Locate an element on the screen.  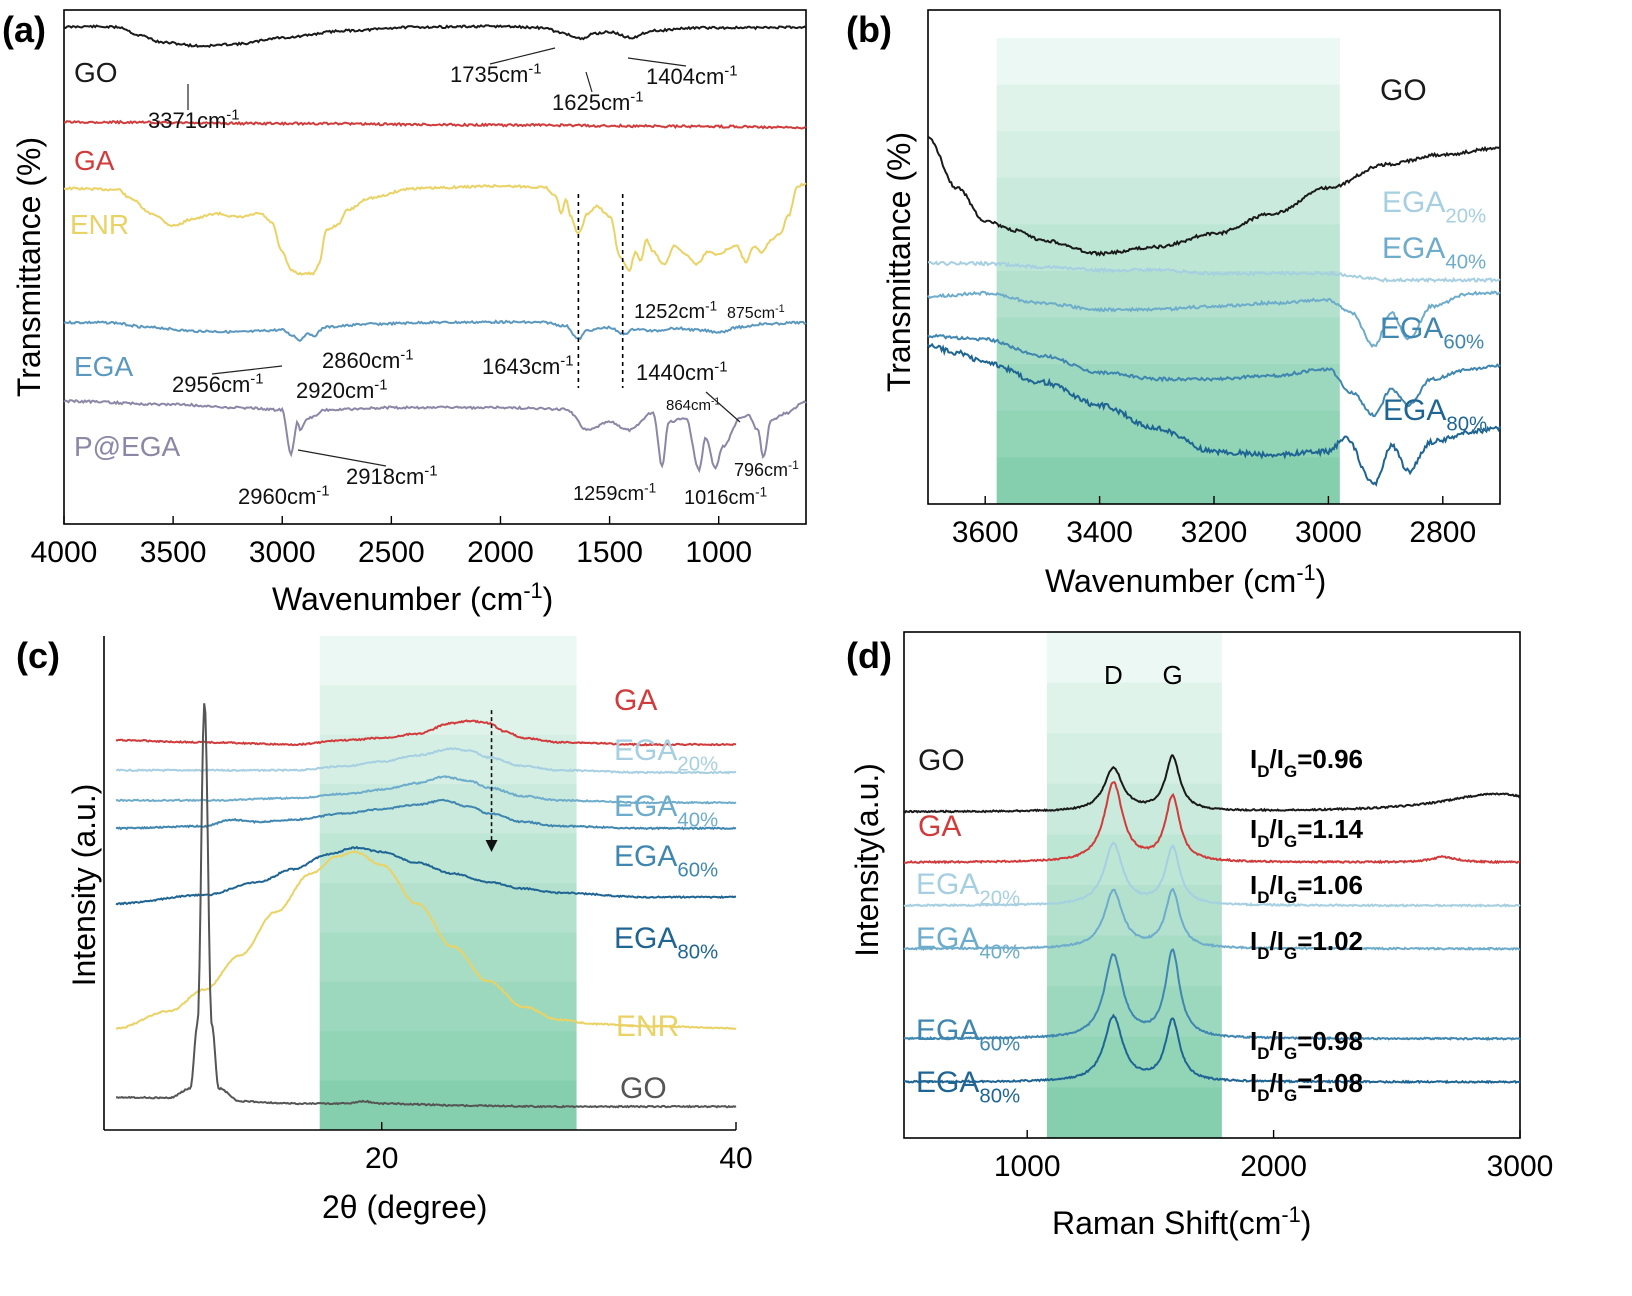
panel-label-d: (d) is located at coordinates (869, 655).